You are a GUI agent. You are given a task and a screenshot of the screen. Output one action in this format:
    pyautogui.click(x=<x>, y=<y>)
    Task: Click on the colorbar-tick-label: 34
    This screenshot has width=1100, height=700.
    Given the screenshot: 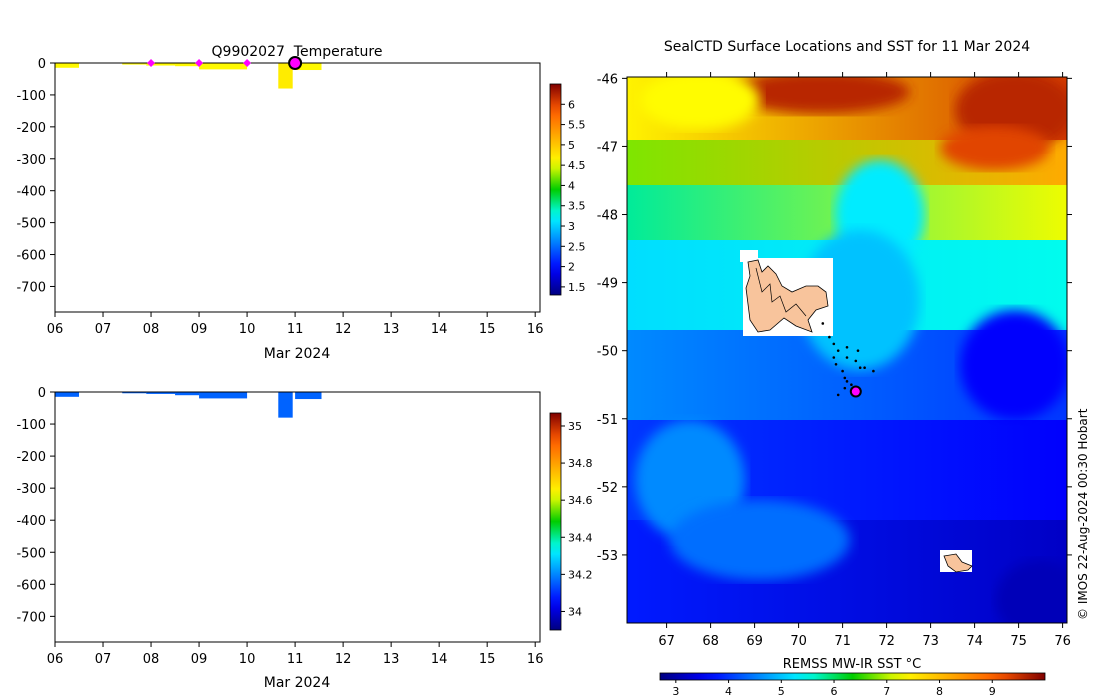 What is the action you would take?
    pyautogui.click(x=575, y=611)
    